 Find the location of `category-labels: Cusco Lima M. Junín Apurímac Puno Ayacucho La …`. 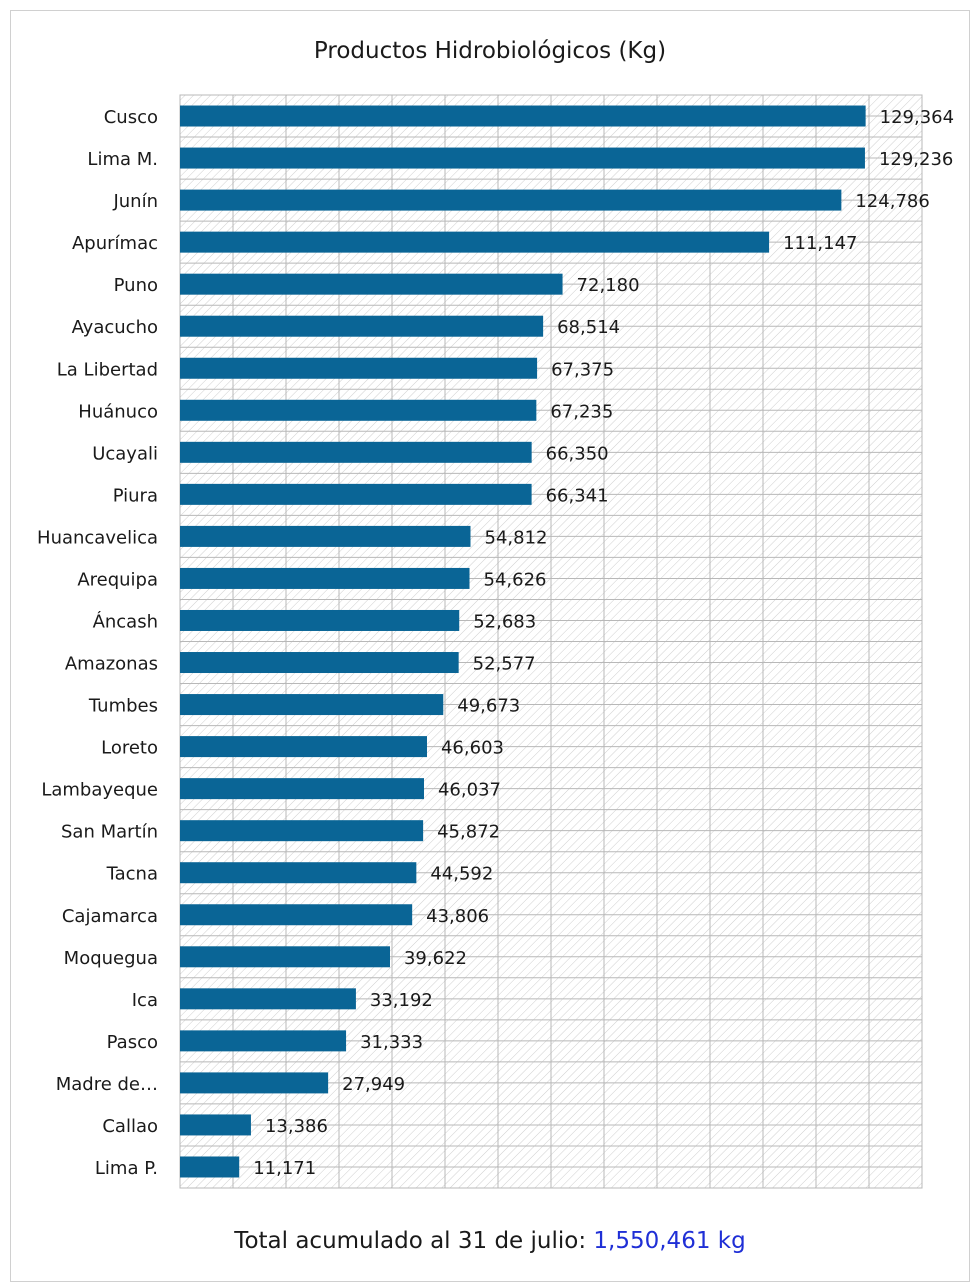

category-labels: Cusco Lima M. Junín Apurímac Puno Ayacucho La … is located at coordinates (97, 643).